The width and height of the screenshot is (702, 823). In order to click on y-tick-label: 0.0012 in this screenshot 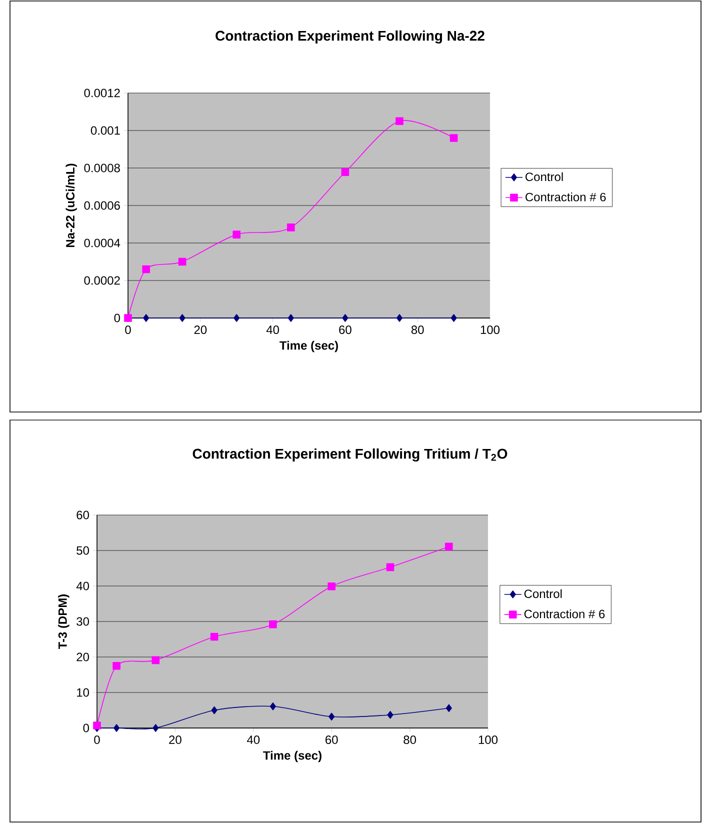, I will do `click(102, 93)`.